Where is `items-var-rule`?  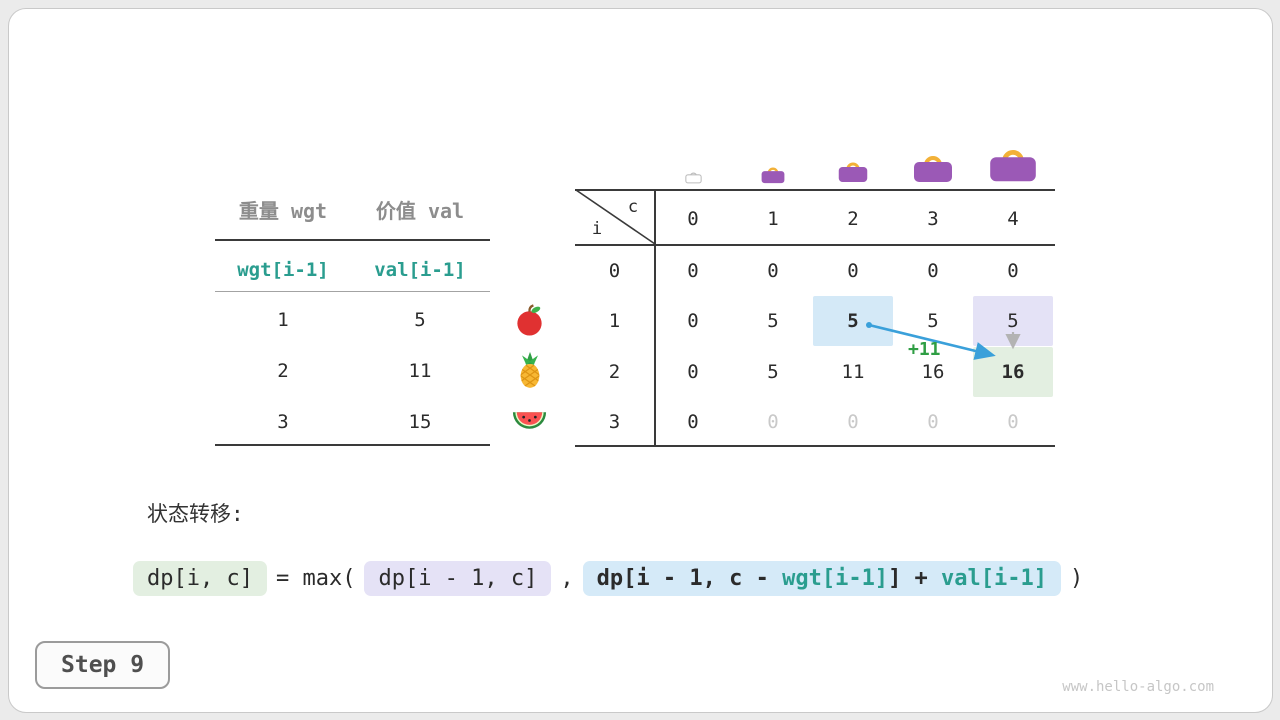 items-var-rule is located at coordinates (352, 291).